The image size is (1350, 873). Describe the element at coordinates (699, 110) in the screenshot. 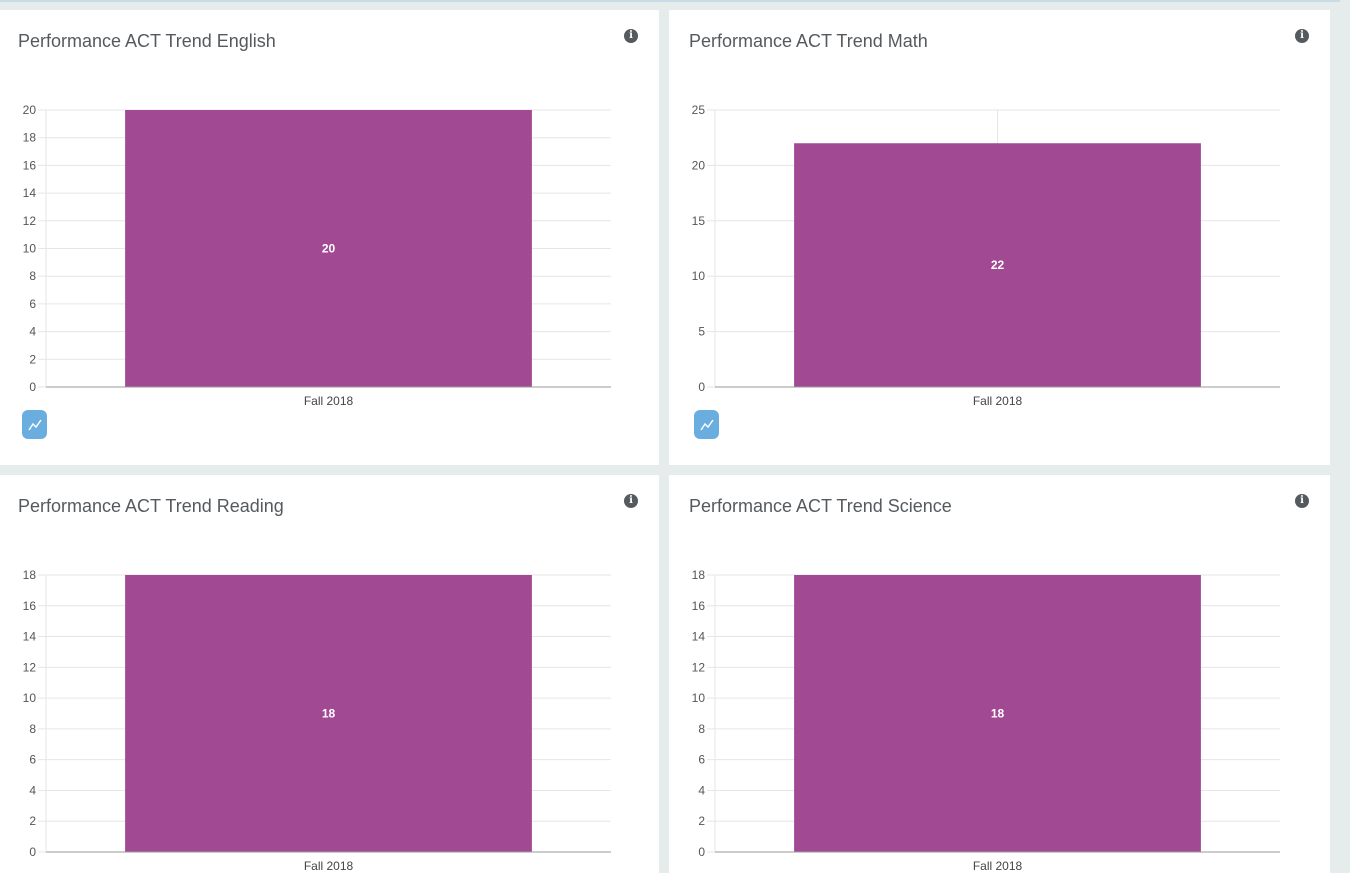

I see `y-tick-label: 25` at that location.